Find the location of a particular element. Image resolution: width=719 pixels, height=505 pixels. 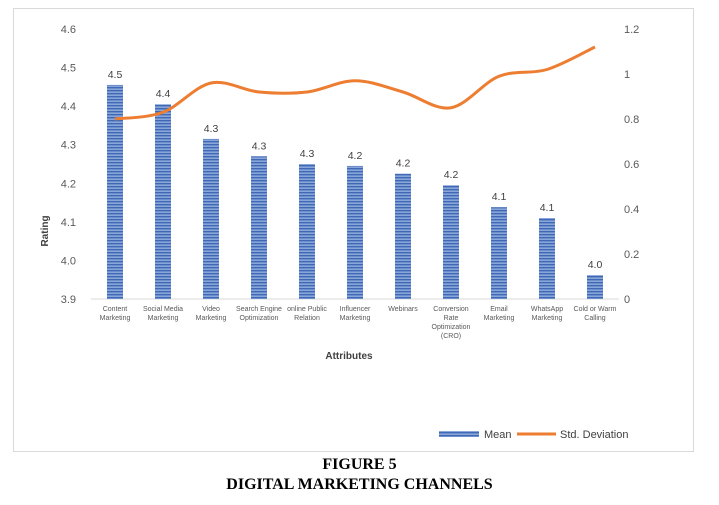

y2-tick-label: 0 is located at coordinates (627, 300).